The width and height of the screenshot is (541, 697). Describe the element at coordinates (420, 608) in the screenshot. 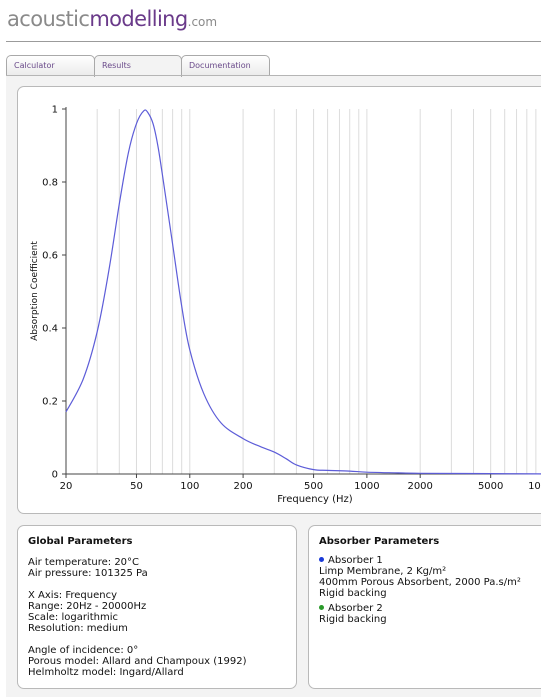

I see `absorber-2-heading: Absorber 2` at that location.